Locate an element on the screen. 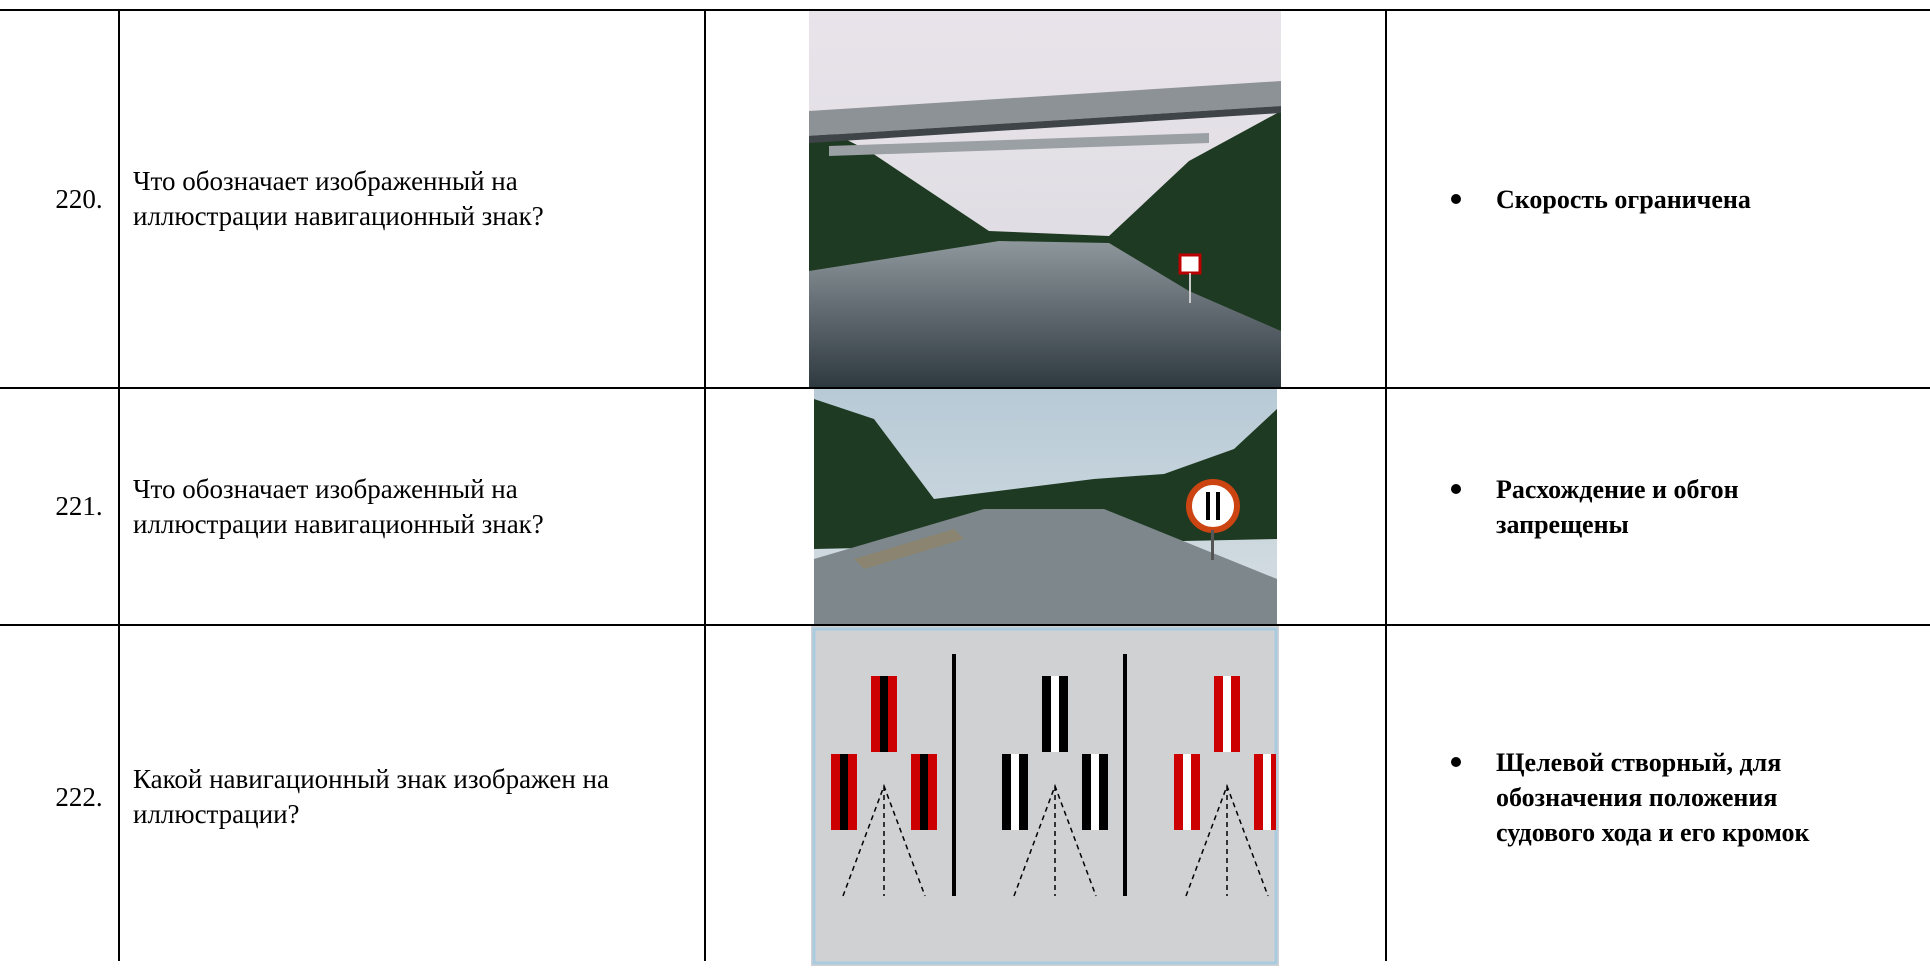 Image resolution: width=1930 pixels, height=968 pixels. row-number-text: 221. is located at coordinates (79, 506).